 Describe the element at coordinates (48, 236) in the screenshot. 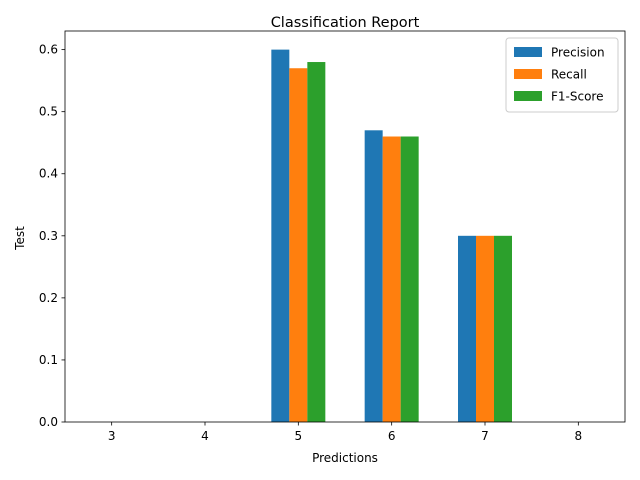

I see `y-tick-label: 0.3` at that location.